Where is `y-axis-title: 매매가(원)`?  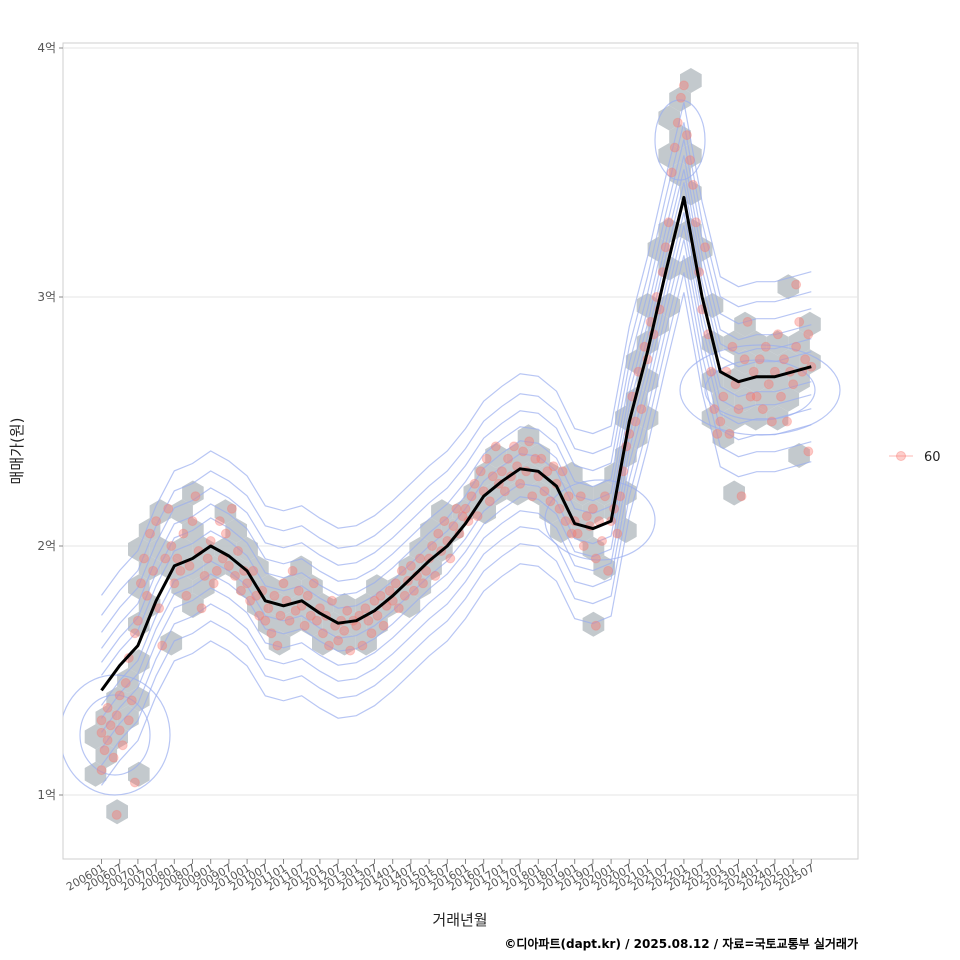
y-axis-title: 매매가(원) is located at coordinates (17, 451).